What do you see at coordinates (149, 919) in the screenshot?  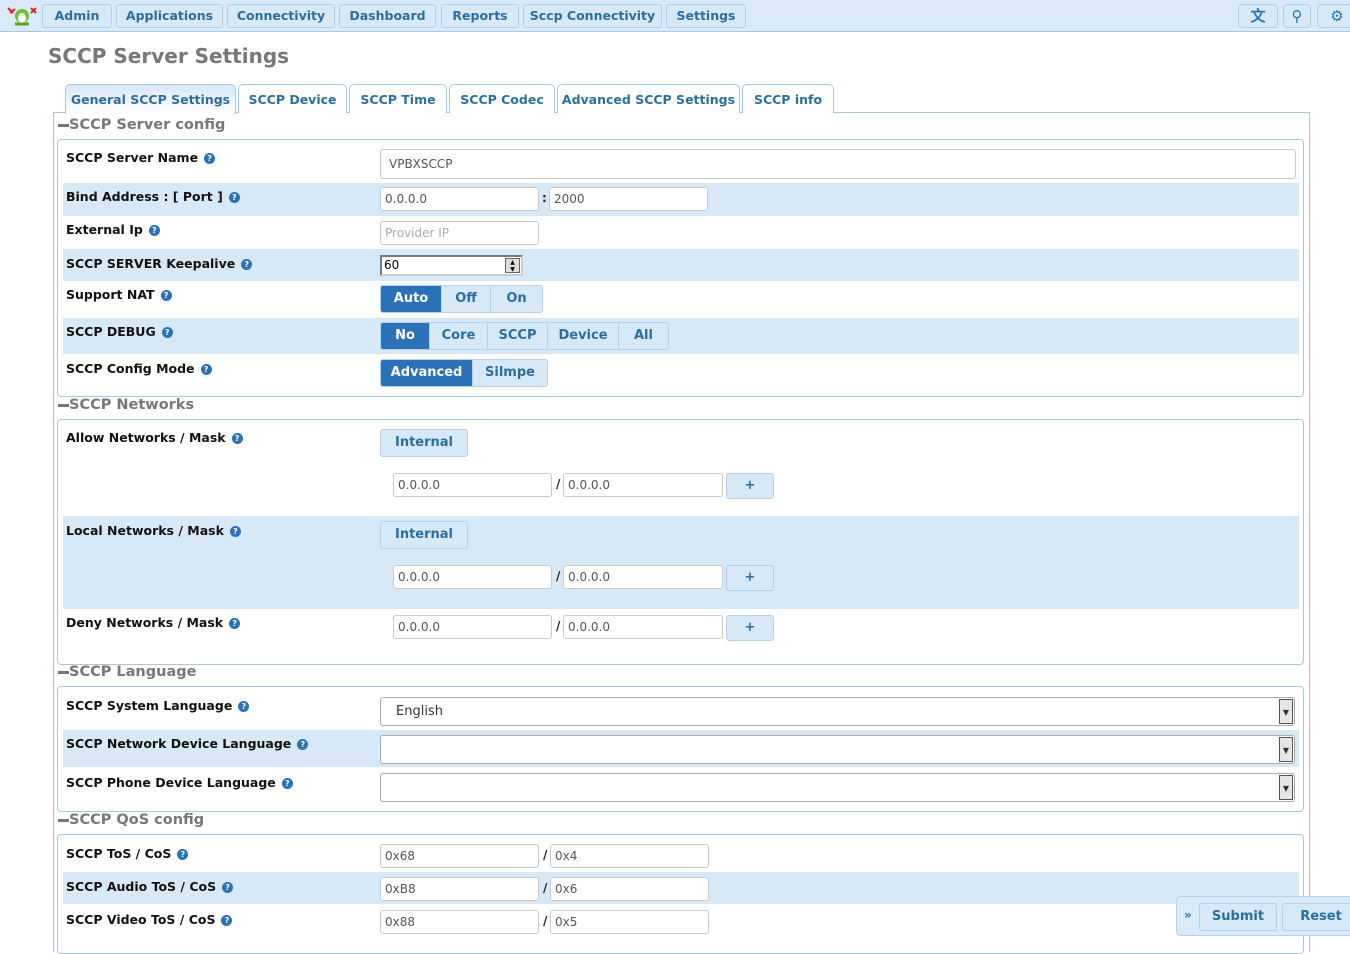 I see `video-tos-label: SCCP Video ToS / CoS?` at bounding box center [149, 919].